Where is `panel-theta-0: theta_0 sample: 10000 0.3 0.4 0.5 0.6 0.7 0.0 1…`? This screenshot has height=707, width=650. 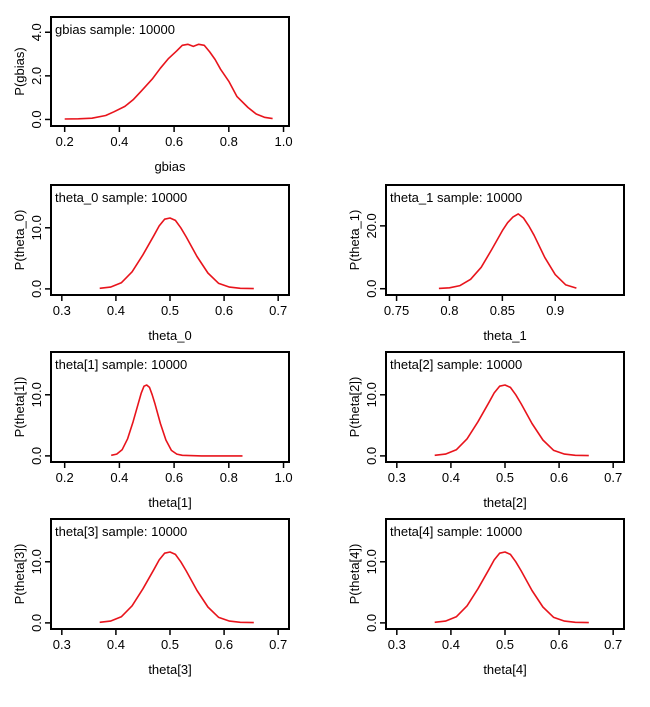 panel-theta-0: theta_0 sample: 10000 0.3 0.4 0.5 0.6 0.7 0.0 1… is located at coordinates (151, 263).